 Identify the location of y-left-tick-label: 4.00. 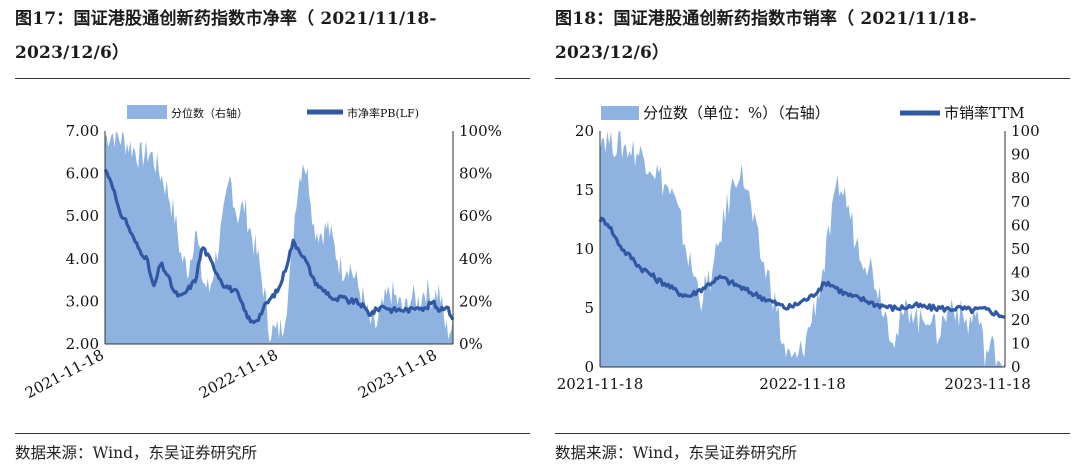
(82, 259).